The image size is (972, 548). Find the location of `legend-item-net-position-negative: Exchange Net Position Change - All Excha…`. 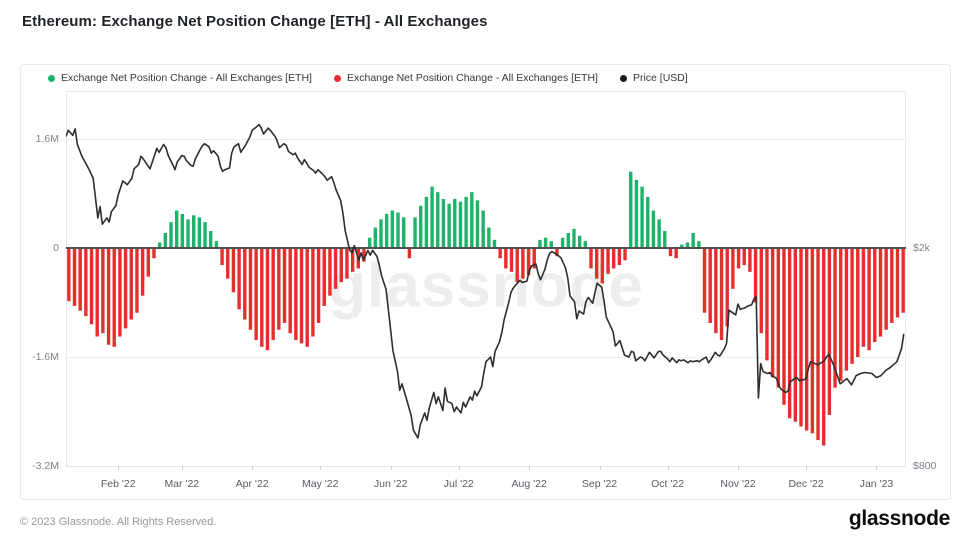

legend-item-net-position-negative: Exchange Net Position Change - All Excha… is located at coordinates (465, 78).